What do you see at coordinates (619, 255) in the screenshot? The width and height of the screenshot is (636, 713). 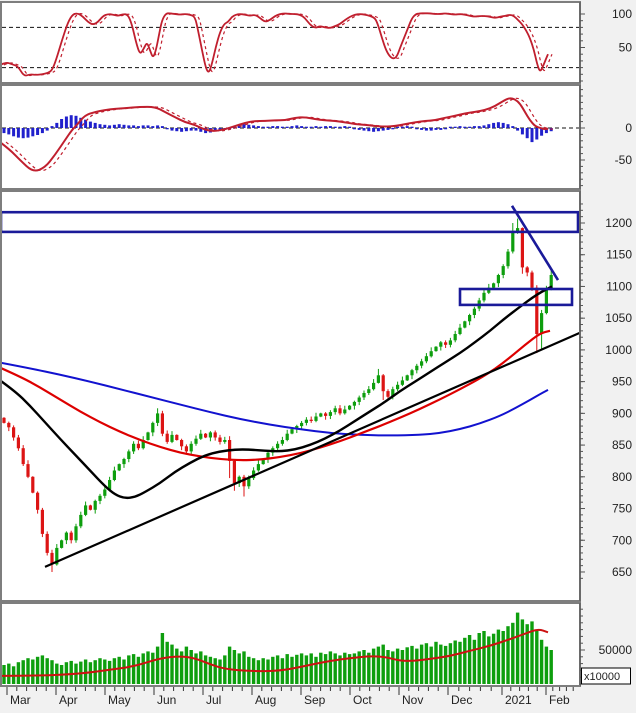 I see `axis-label: 1150` at bounding box center [619, 255].